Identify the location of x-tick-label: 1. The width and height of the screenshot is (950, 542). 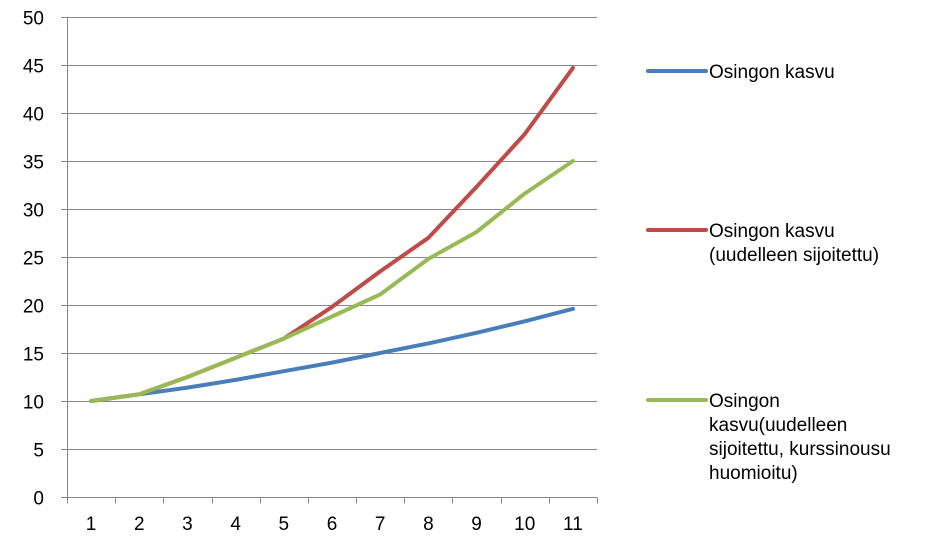
(91, 524).